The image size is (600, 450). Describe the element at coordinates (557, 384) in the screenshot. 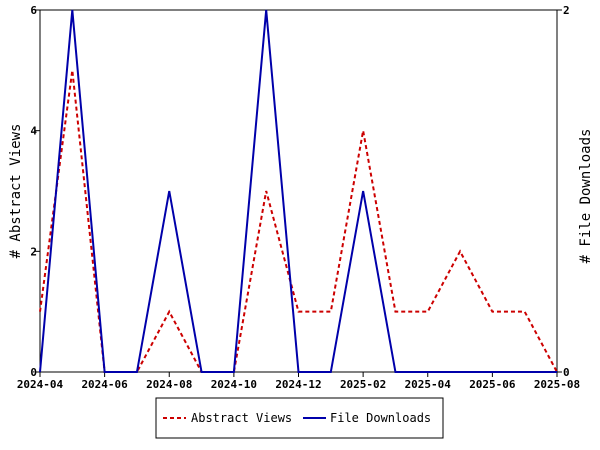

I see `x-tick-label: 2025-08` at that location.